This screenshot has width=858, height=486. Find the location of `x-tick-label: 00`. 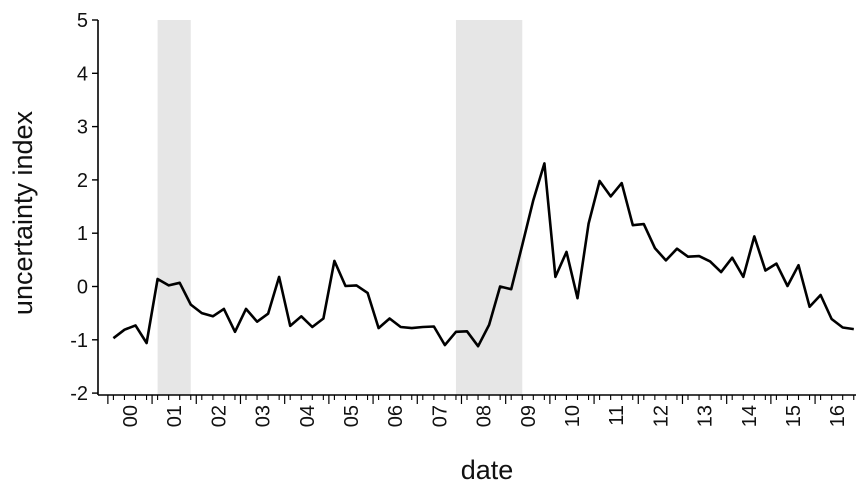

x-tick-label: 00 is located at coordinates (131, 416).